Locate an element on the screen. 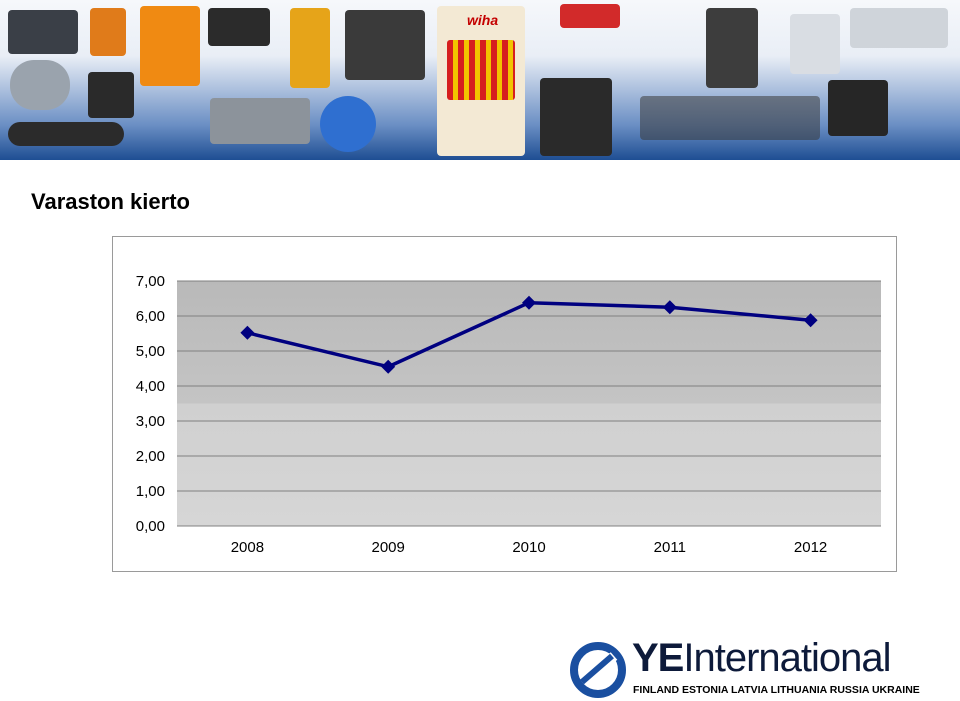 The height and width of the screenshot is (701, 960). thermal-camera-image is located at coordinates (310, 48).